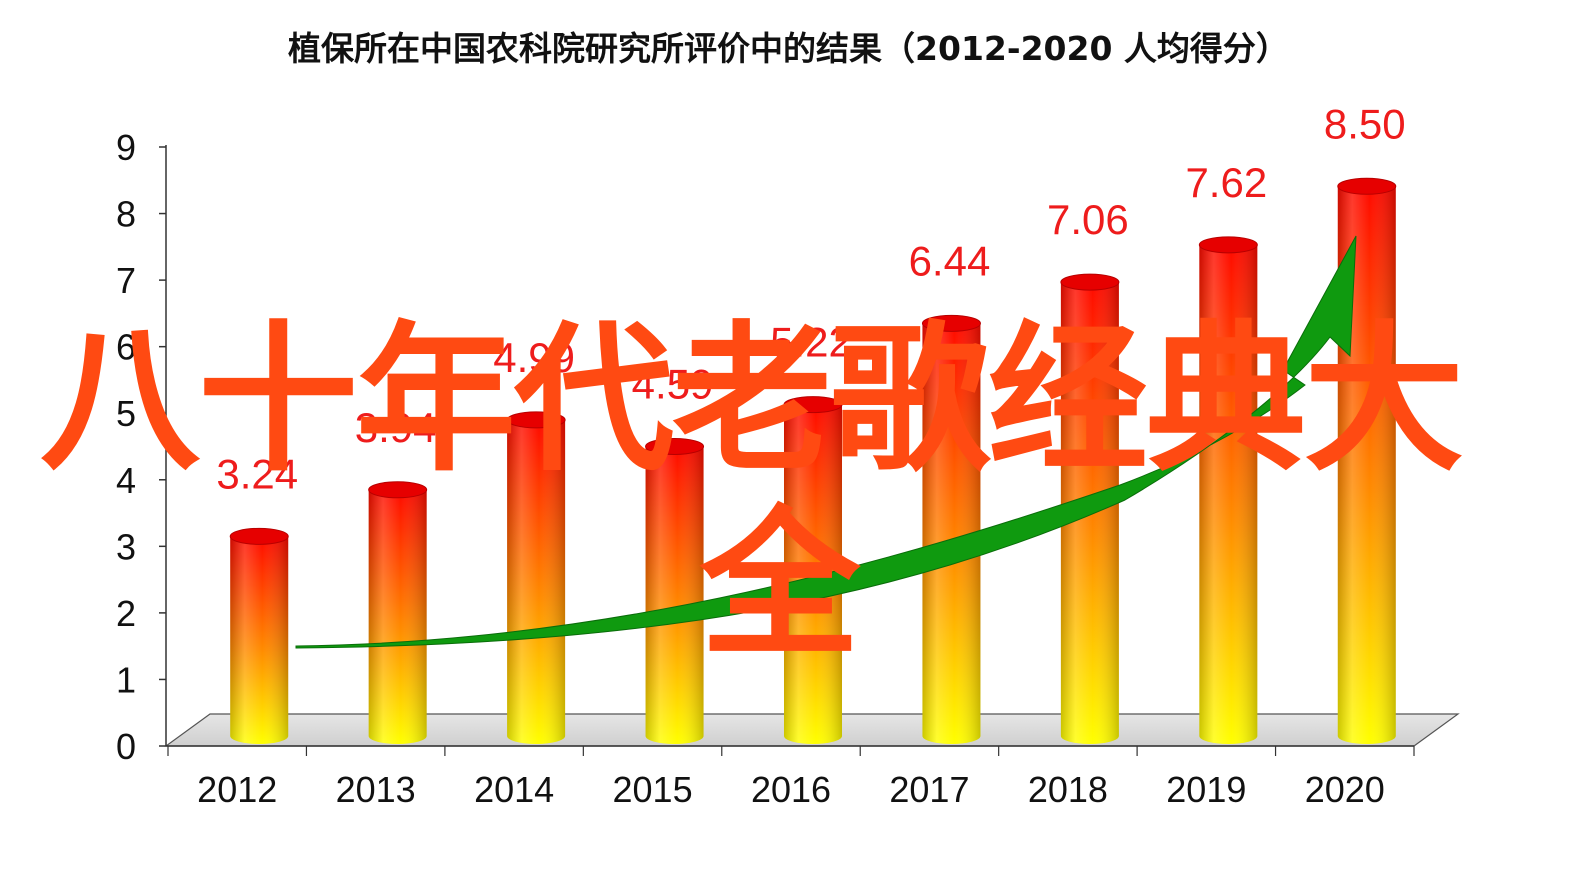  What do you see at coordinates (1088, 219) in the screenshot?
I see `data-label-2018: 7.06` at bounding box center [1088, 219].